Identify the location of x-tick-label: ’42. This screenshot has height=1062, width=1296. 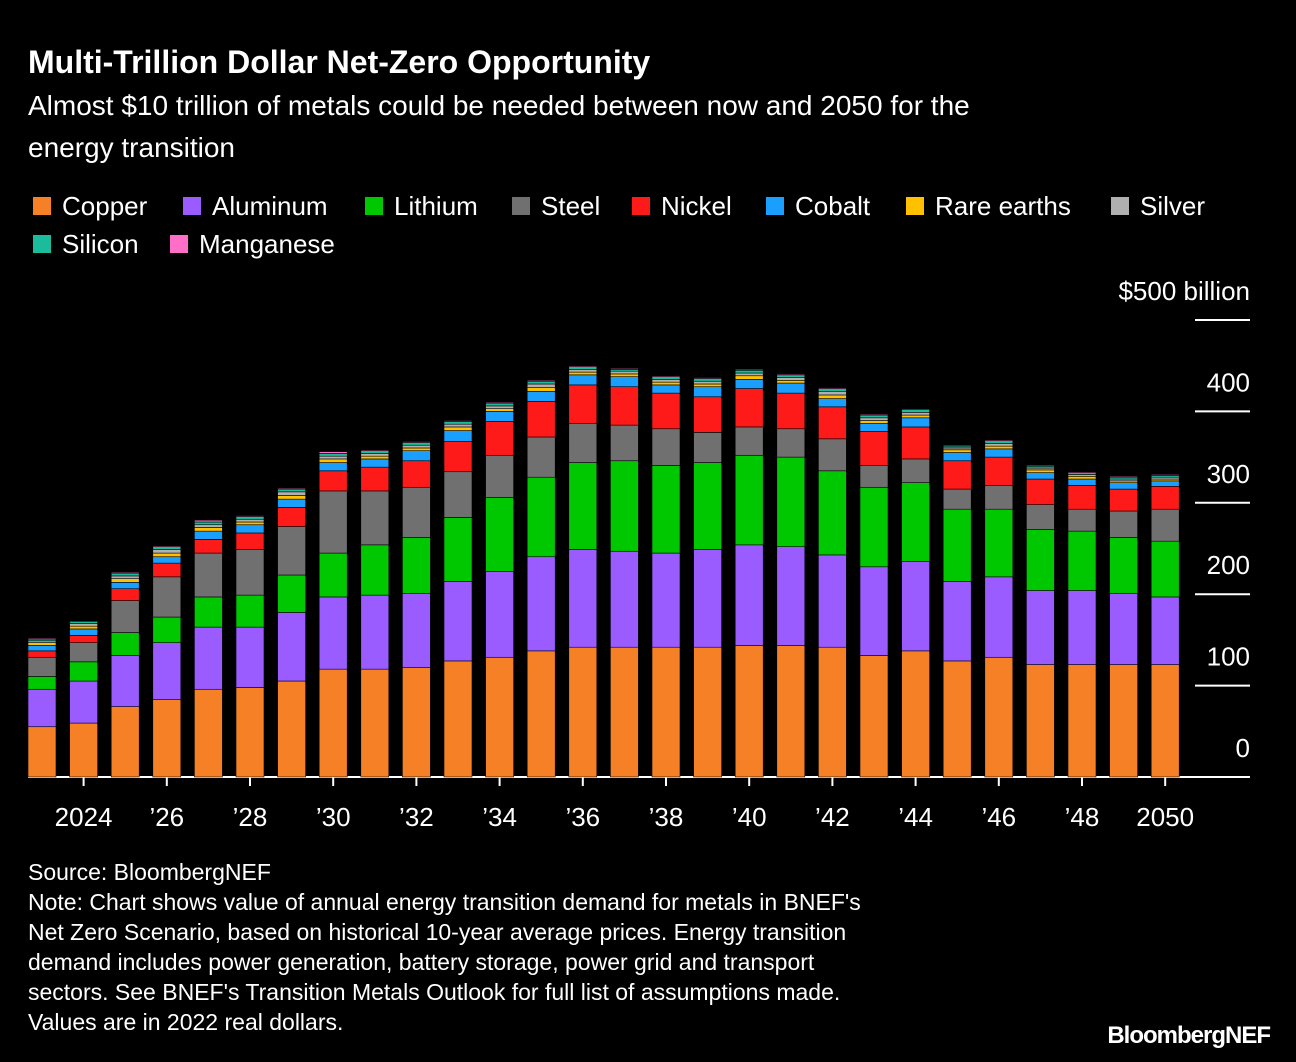
(832, 817).